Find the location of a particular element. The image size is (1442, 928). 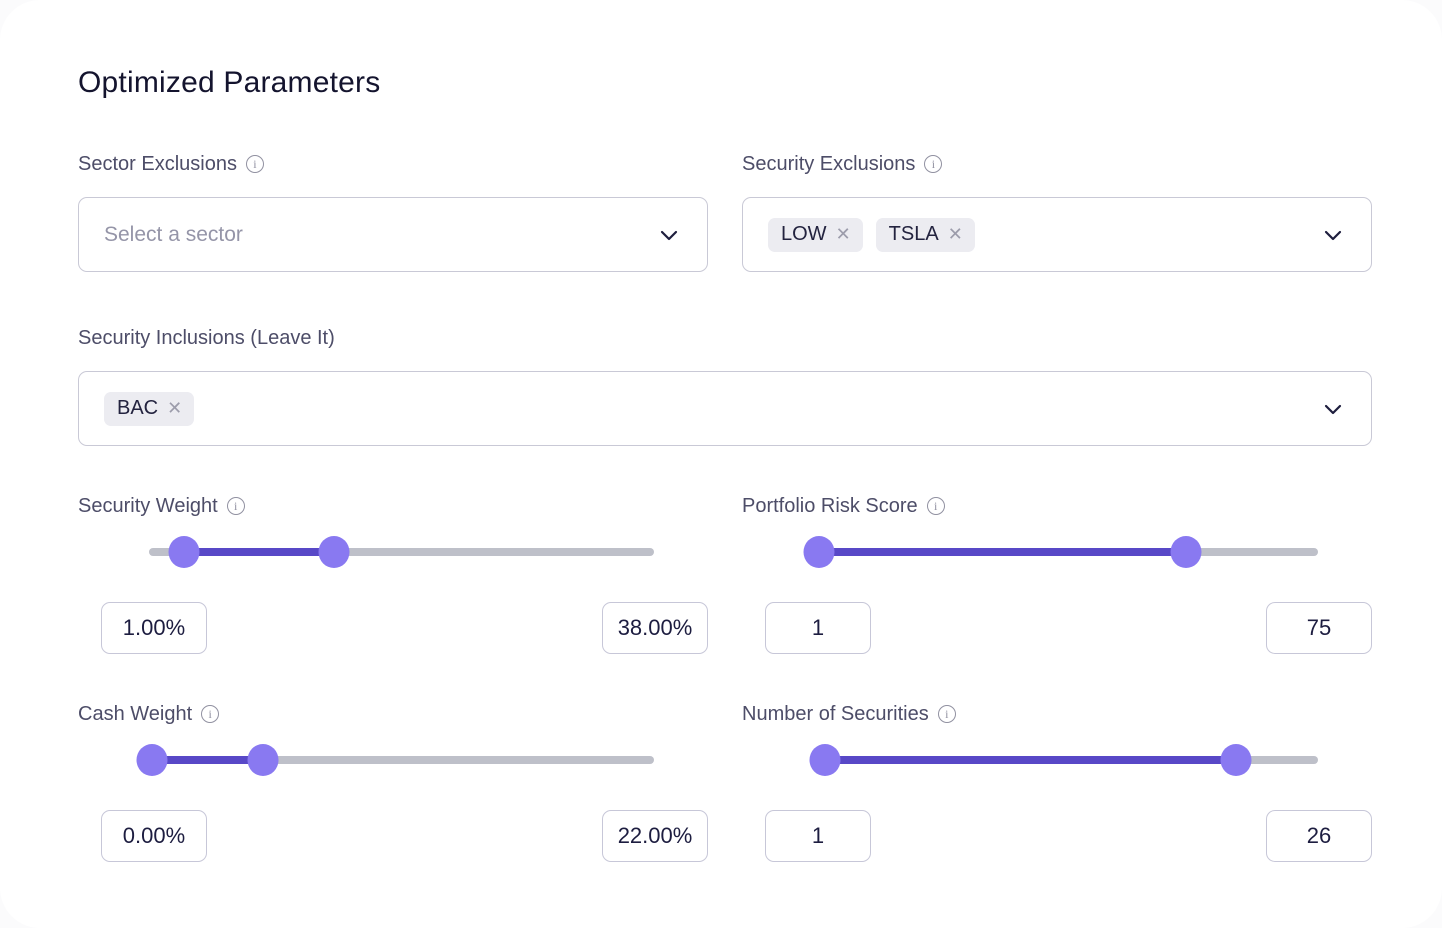

tag-low-label: LOW is located at coordinates (804, 233).